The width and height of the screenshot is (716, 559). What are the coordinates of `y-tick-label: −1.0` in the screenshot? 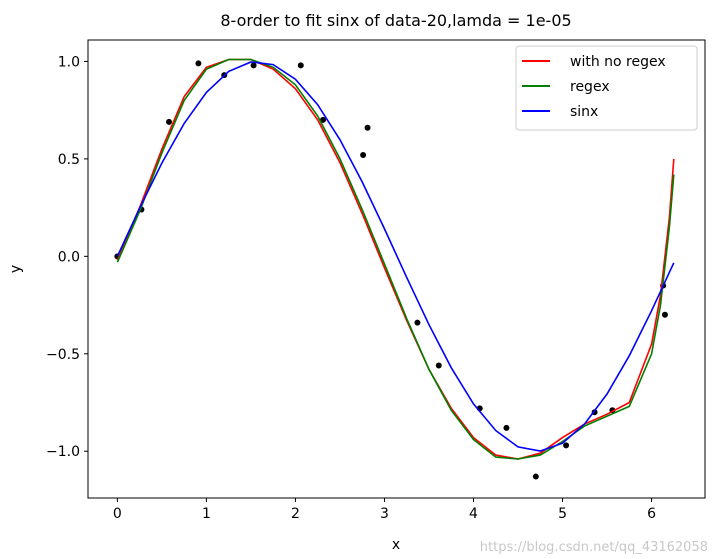 It's located at (63, 452).